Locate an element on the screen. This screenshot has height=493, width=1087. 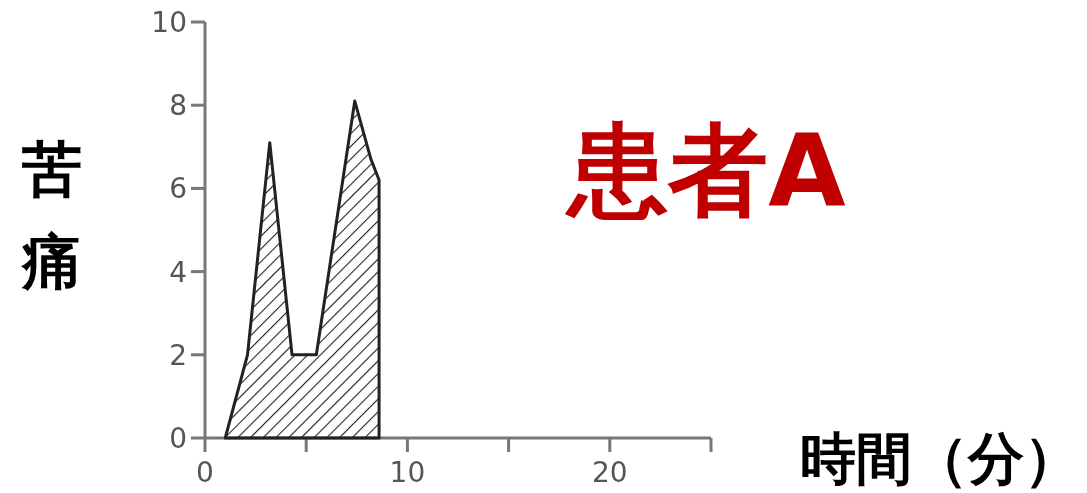
text: 患者A is located at coordinates (705, 170).